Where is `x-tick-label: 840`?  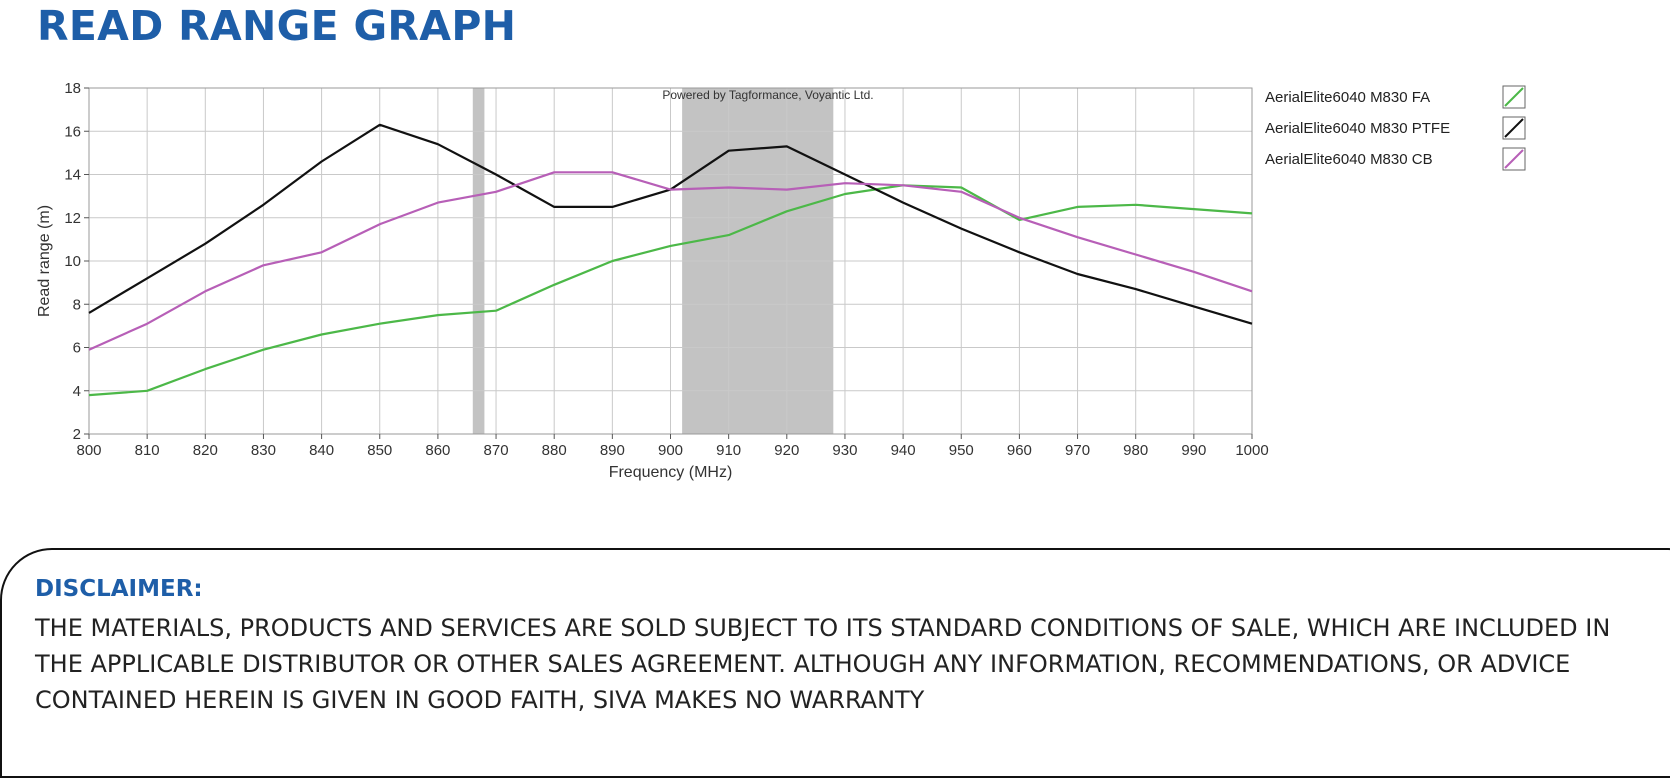
x-tick-label: 840 is located at coordinates (321, 450).